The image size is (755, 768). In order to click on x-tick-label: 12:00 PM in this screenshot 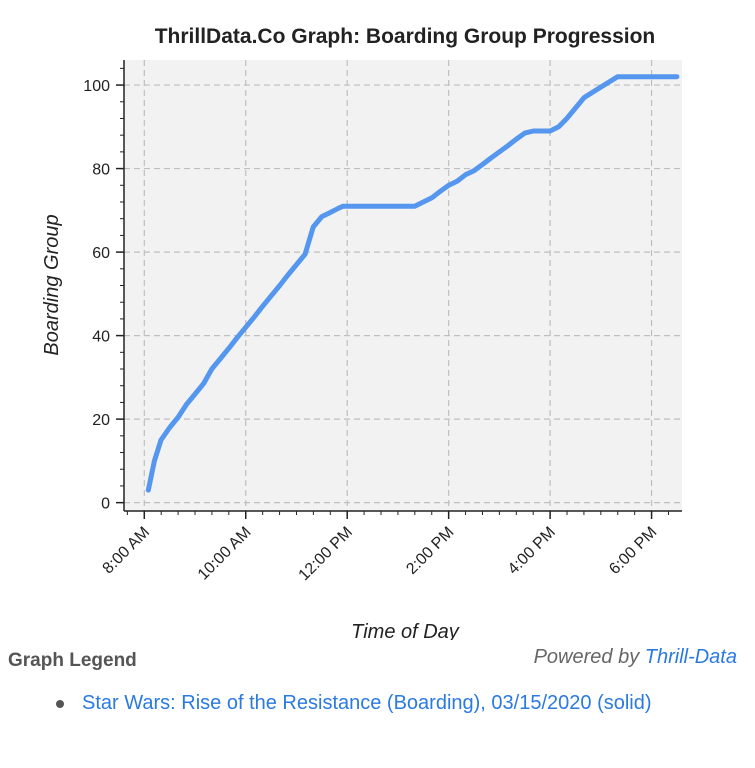, I will do `click(326, 554)`.